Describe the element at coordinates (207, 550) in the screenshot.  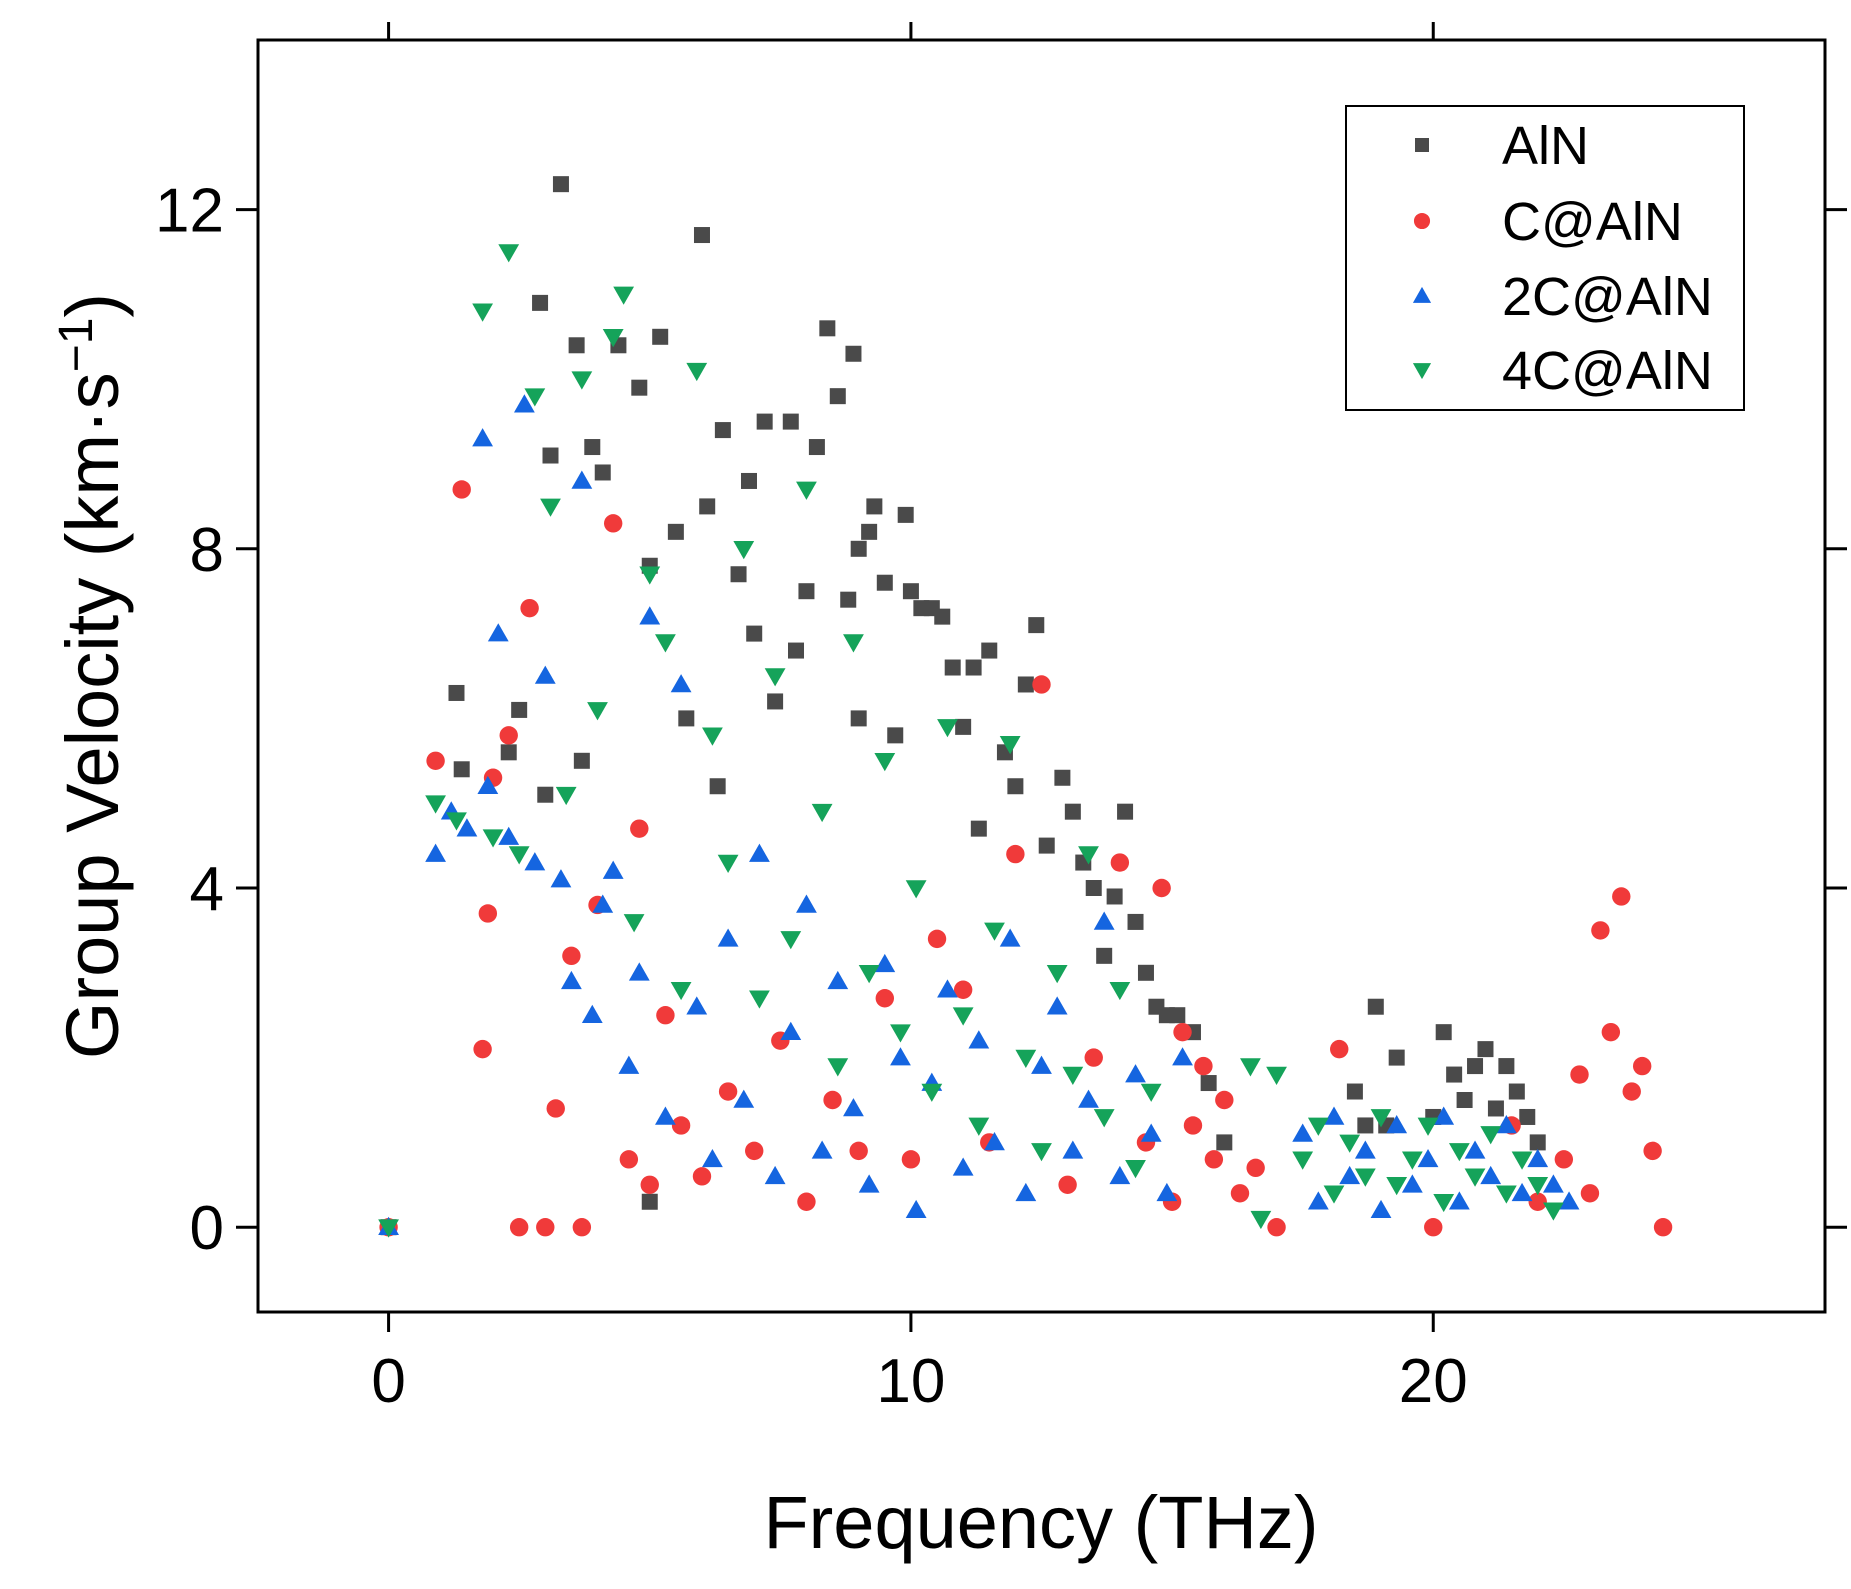
I see `y-tick-label: 8` at that location.